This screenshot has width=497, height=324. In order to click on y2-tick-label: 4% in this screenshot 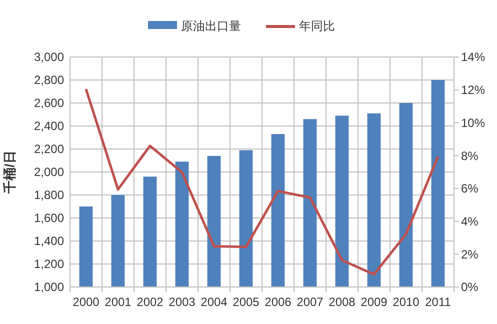, I will do `click(470, 221)`.